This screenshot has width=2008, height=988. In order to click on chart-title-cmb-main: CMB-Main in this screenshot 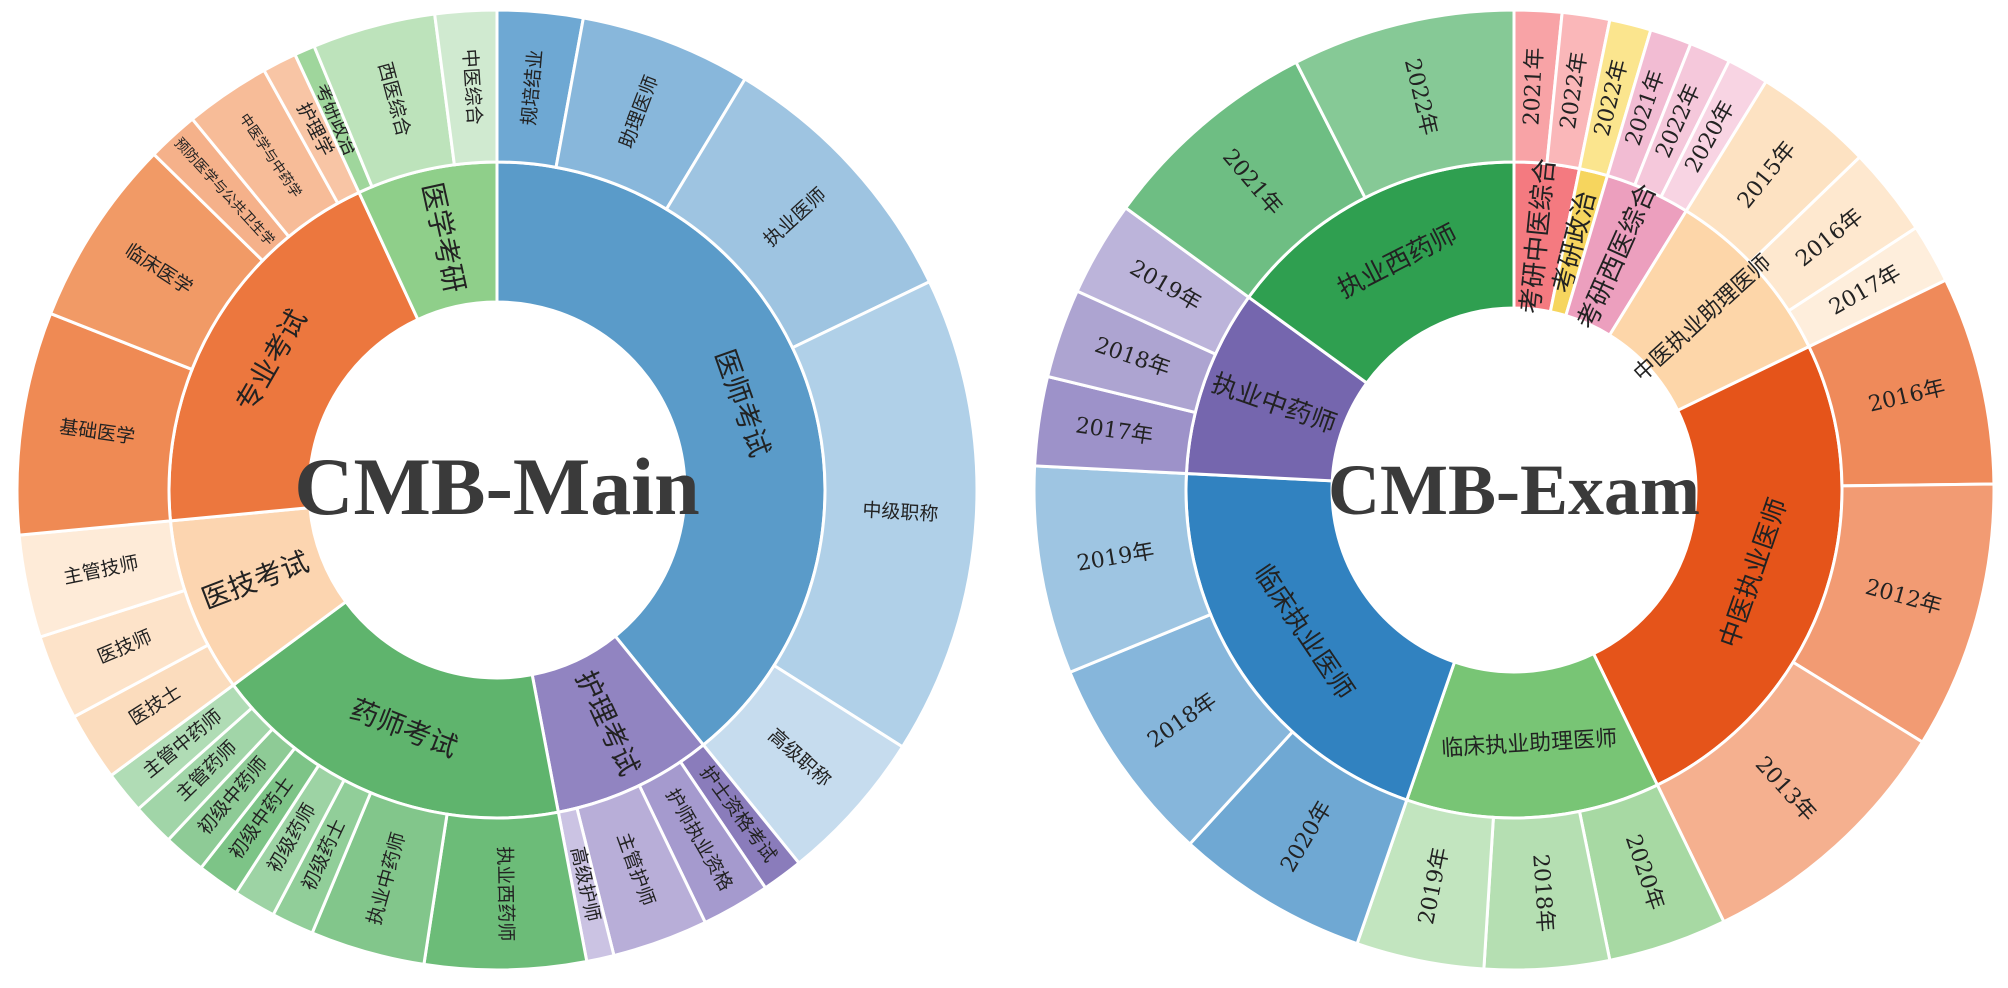, I will do `click(496, 486)`.